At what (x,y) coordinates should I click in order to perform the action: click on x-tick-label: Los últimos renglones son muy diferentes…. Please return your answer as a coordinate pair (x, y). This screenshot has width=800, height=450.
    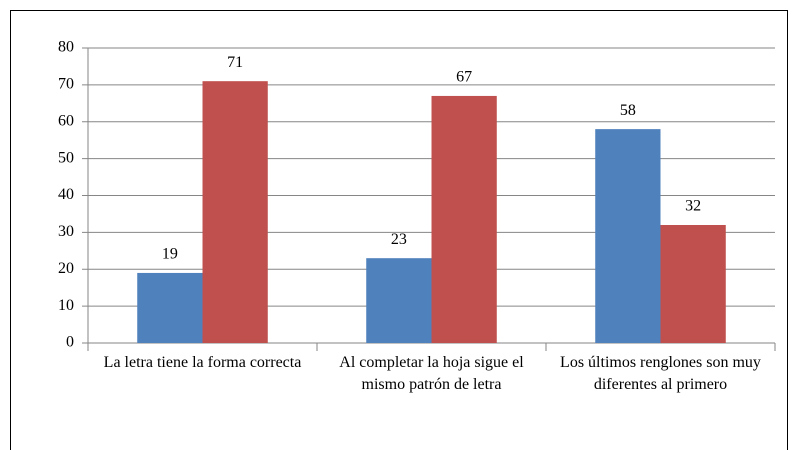
    Looking at the image, I should click on (660, 373).